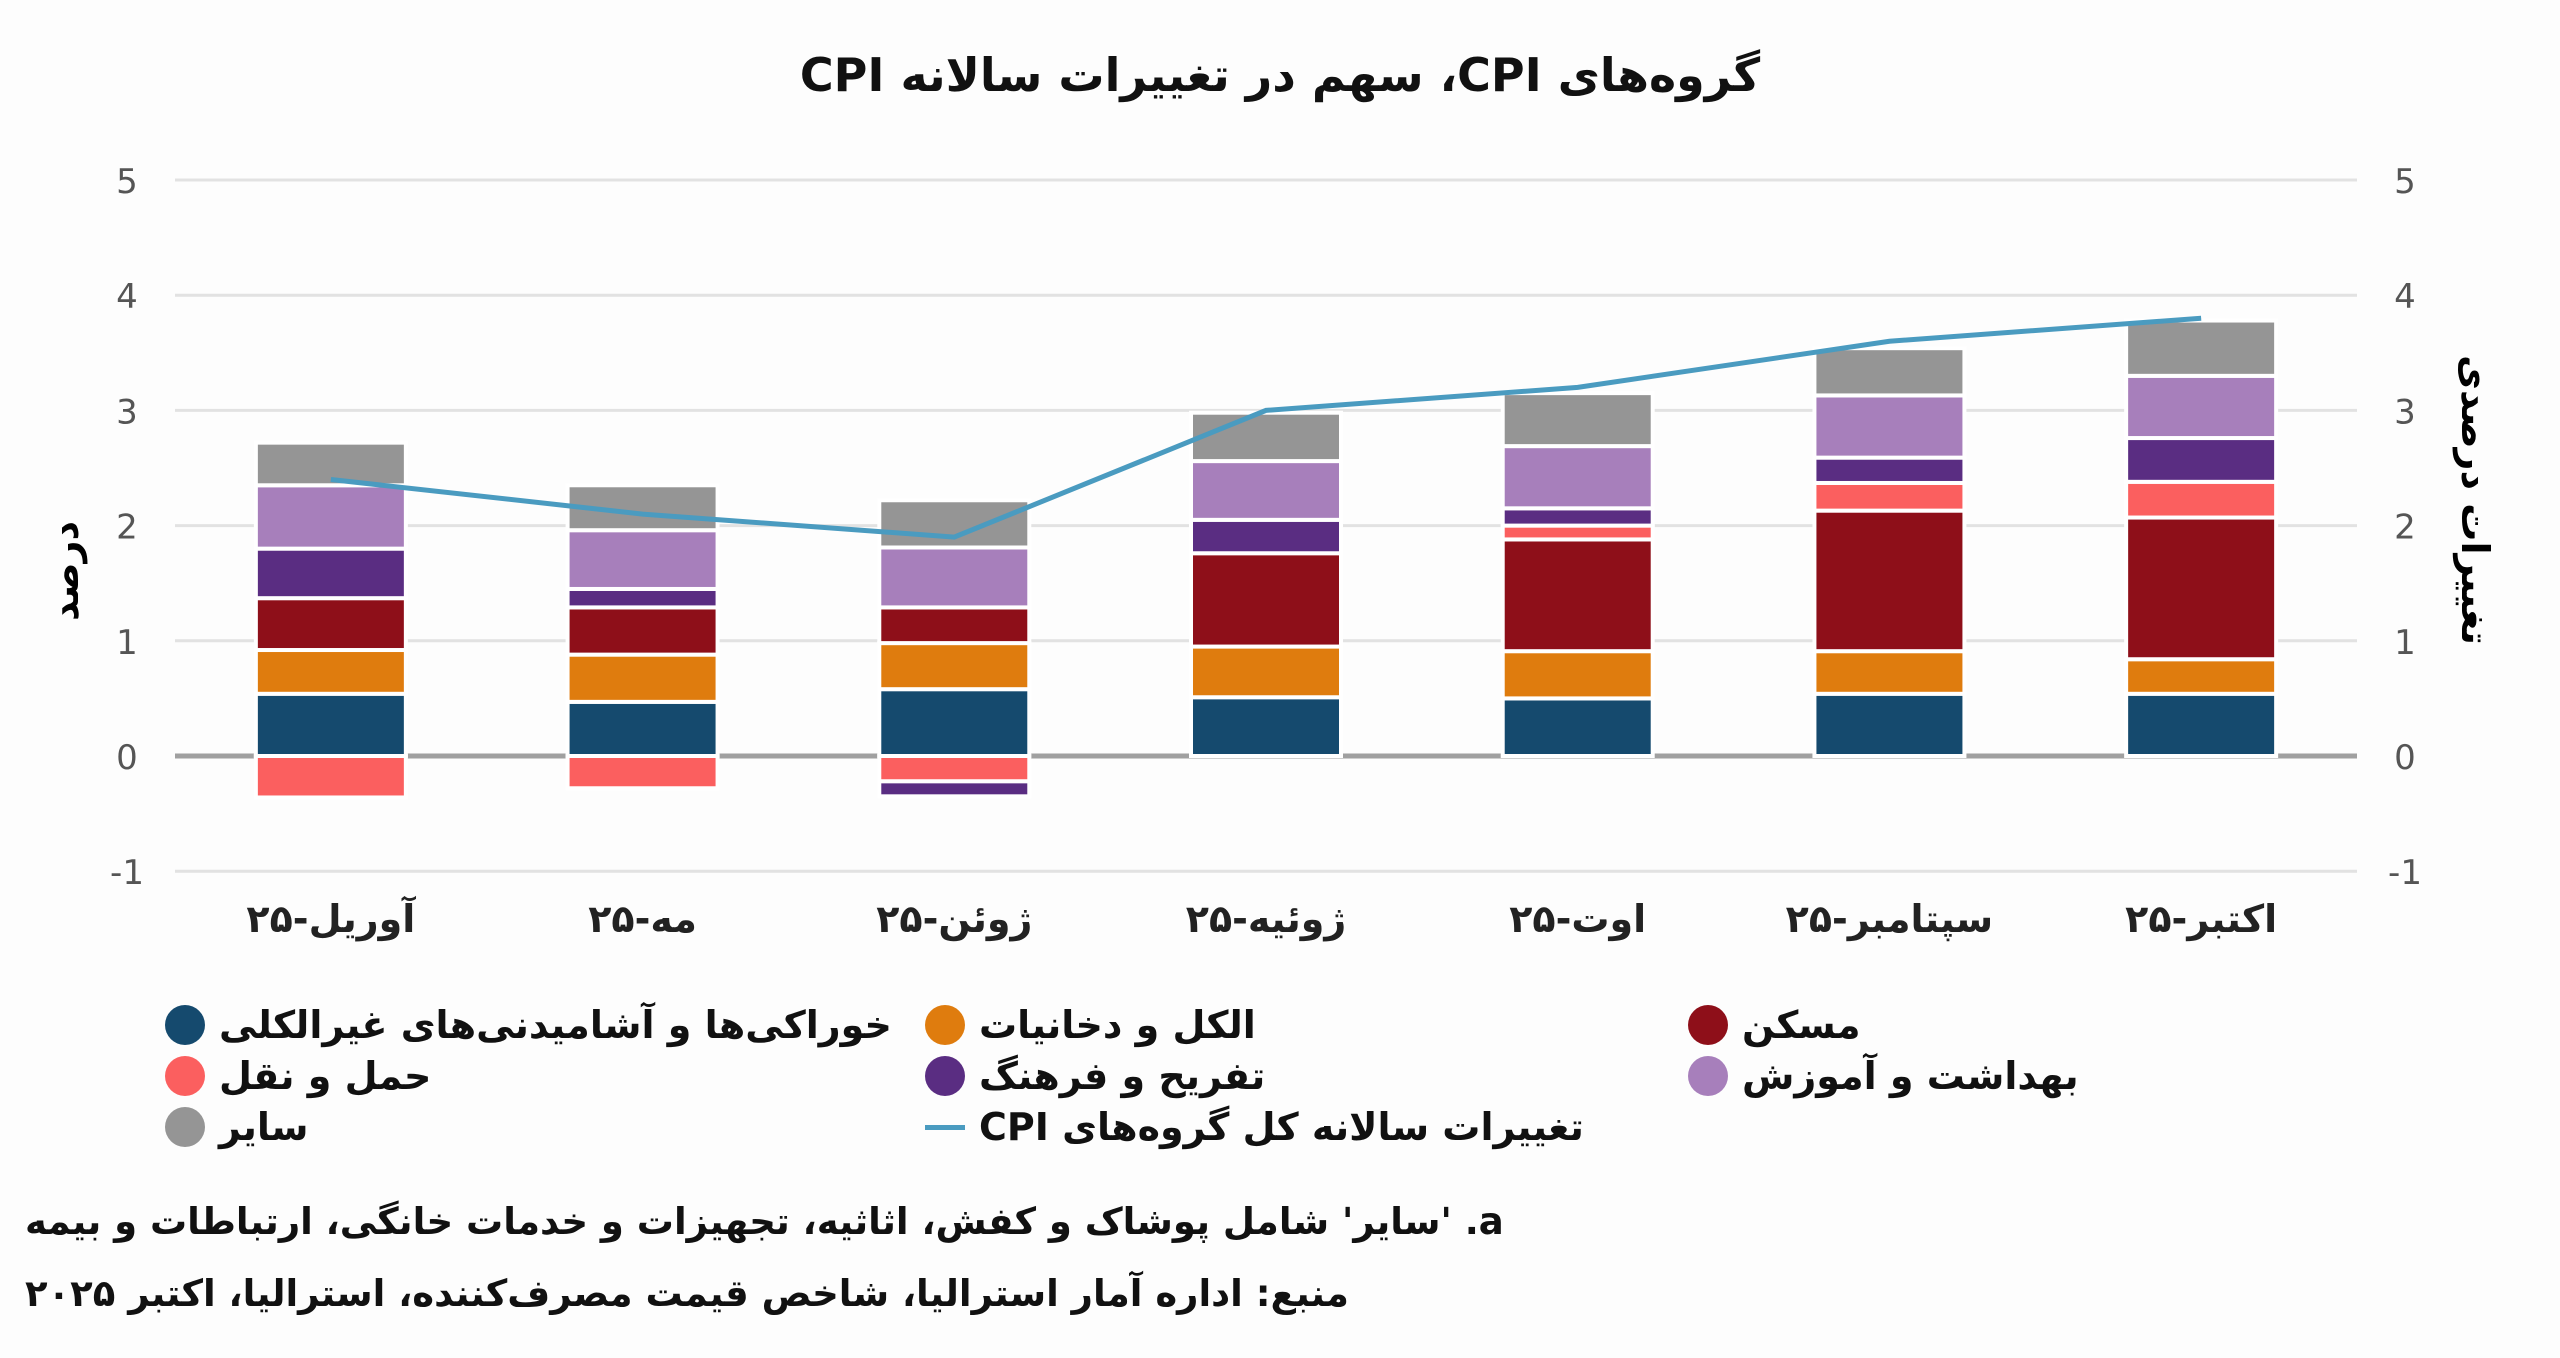  Describe the element at coordinates (325, 1076) in the screenshot. I see `legend-label: حمل و نقل` at that location.